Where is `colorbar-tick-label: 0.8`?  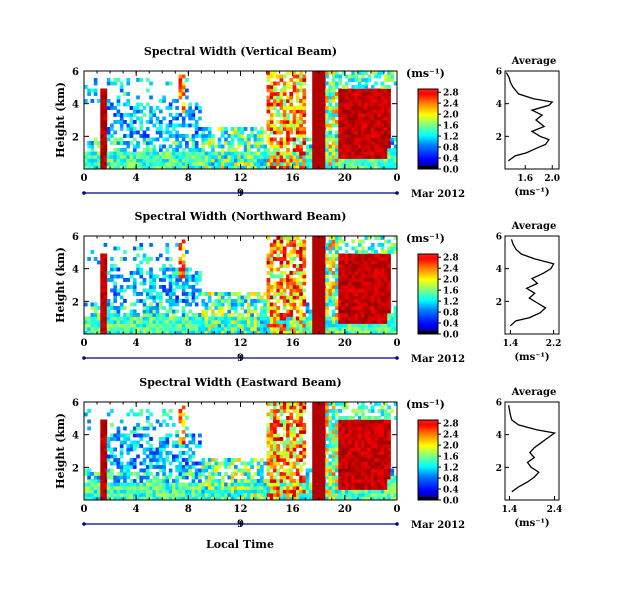
colorbar-tick-label: 0.8 is located at coordinates (451, 149).